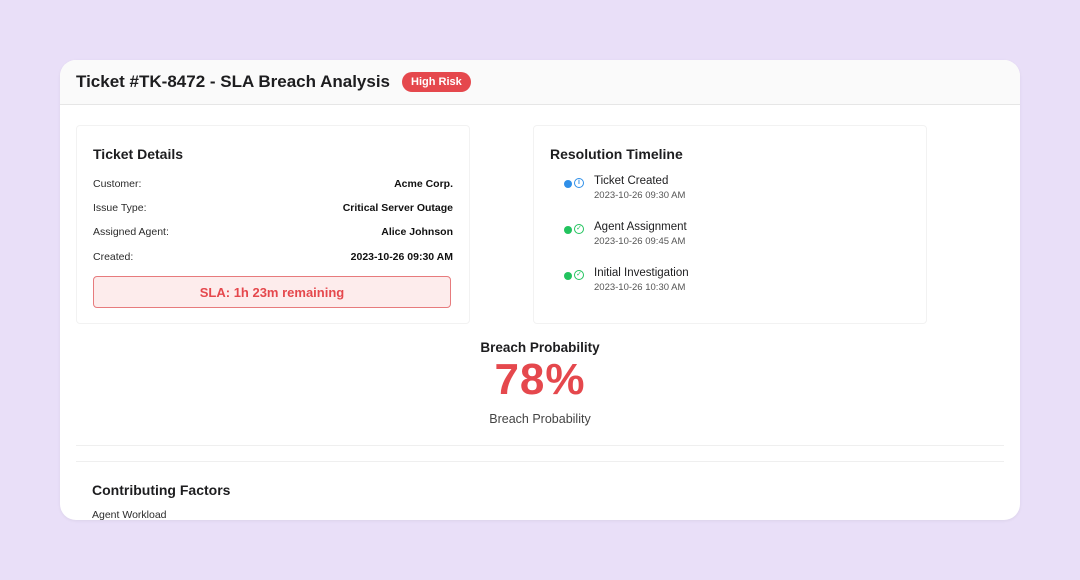 The height and width of the screenshot is (580, 1080). Describe the element at coordinates (640, 227) in the screenshot. I see `timeline-item-title: Agent Assignment` at that location.